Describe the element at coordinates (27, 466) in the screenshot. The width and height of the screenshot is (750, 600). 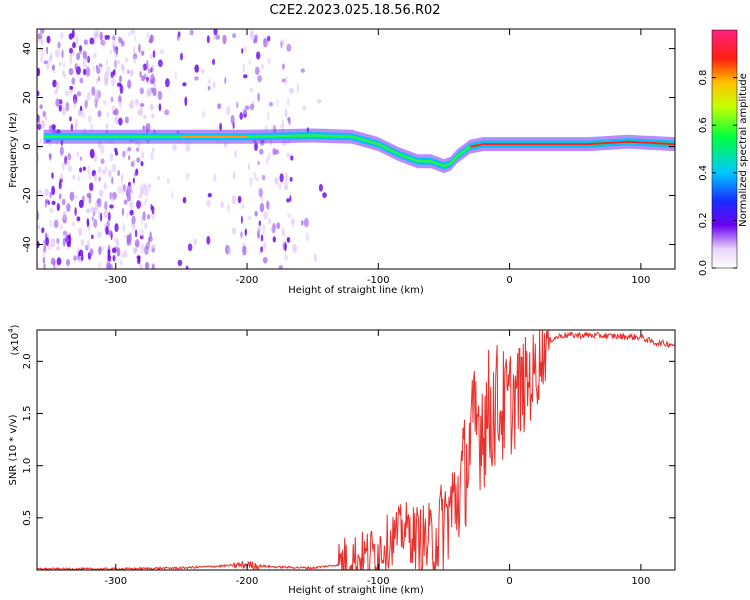
I see `snr-y-tick-label: 1.0` at that location.